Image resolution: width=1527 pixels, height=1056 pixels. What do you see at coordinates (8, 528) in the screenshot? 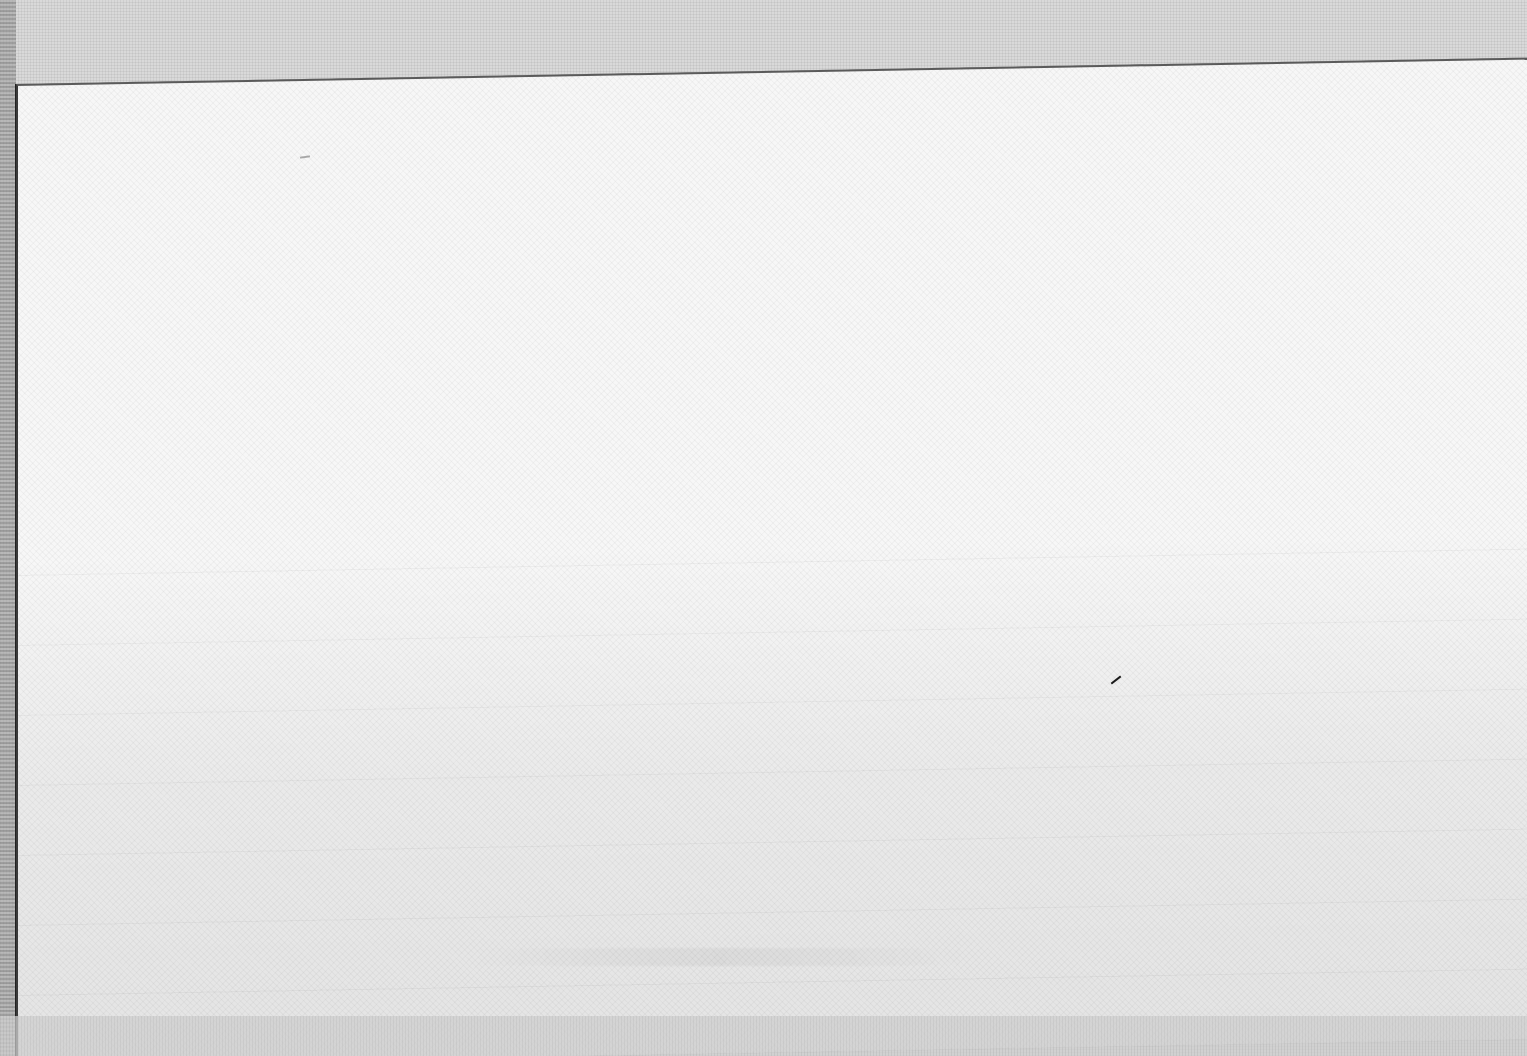
I see `scanner-edge-band` at bounding box center [8, 528].